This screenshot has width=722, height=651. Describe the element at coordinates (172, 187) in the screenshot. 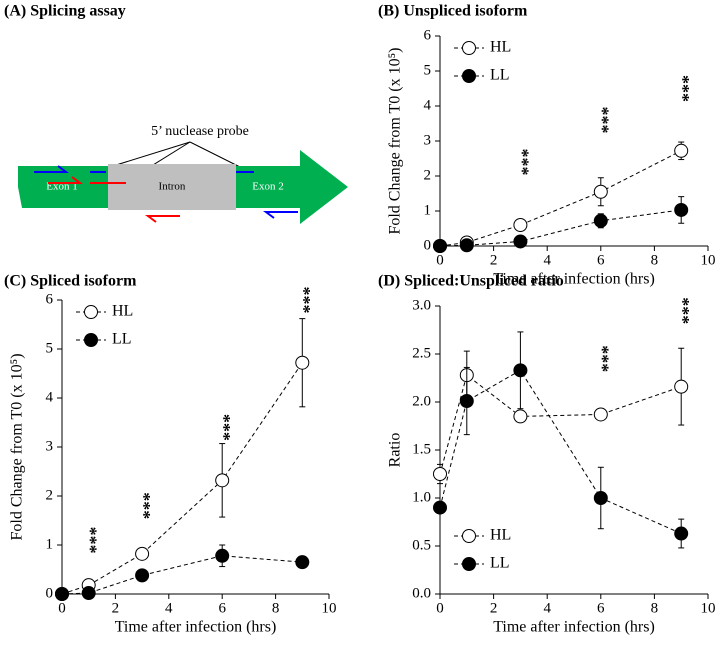

I see `intron-label: Intron` at that location.